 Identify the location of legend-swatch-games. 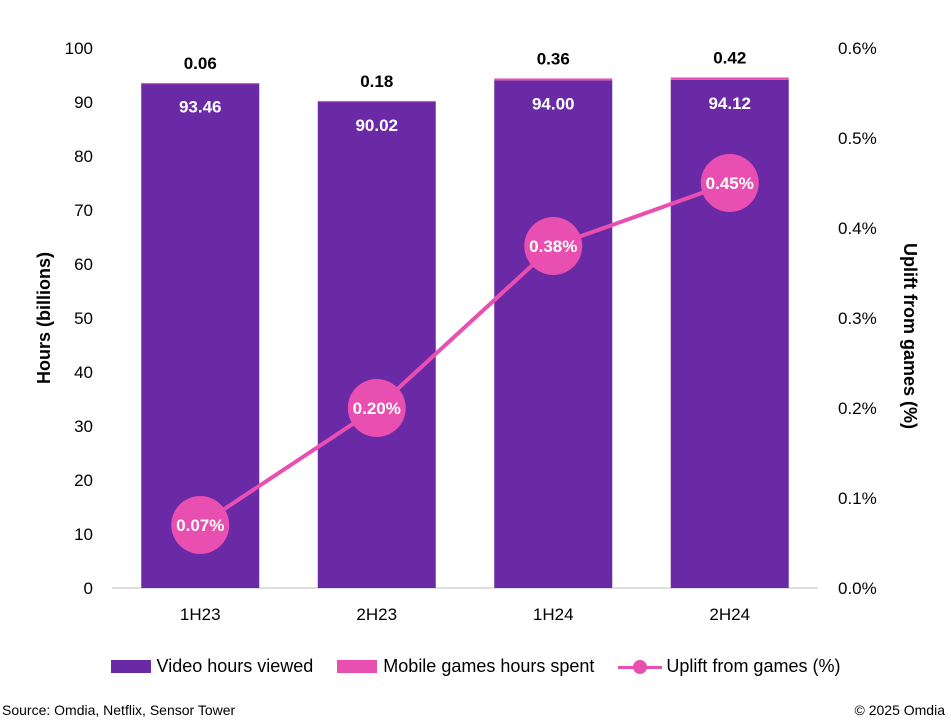
(357, 666).